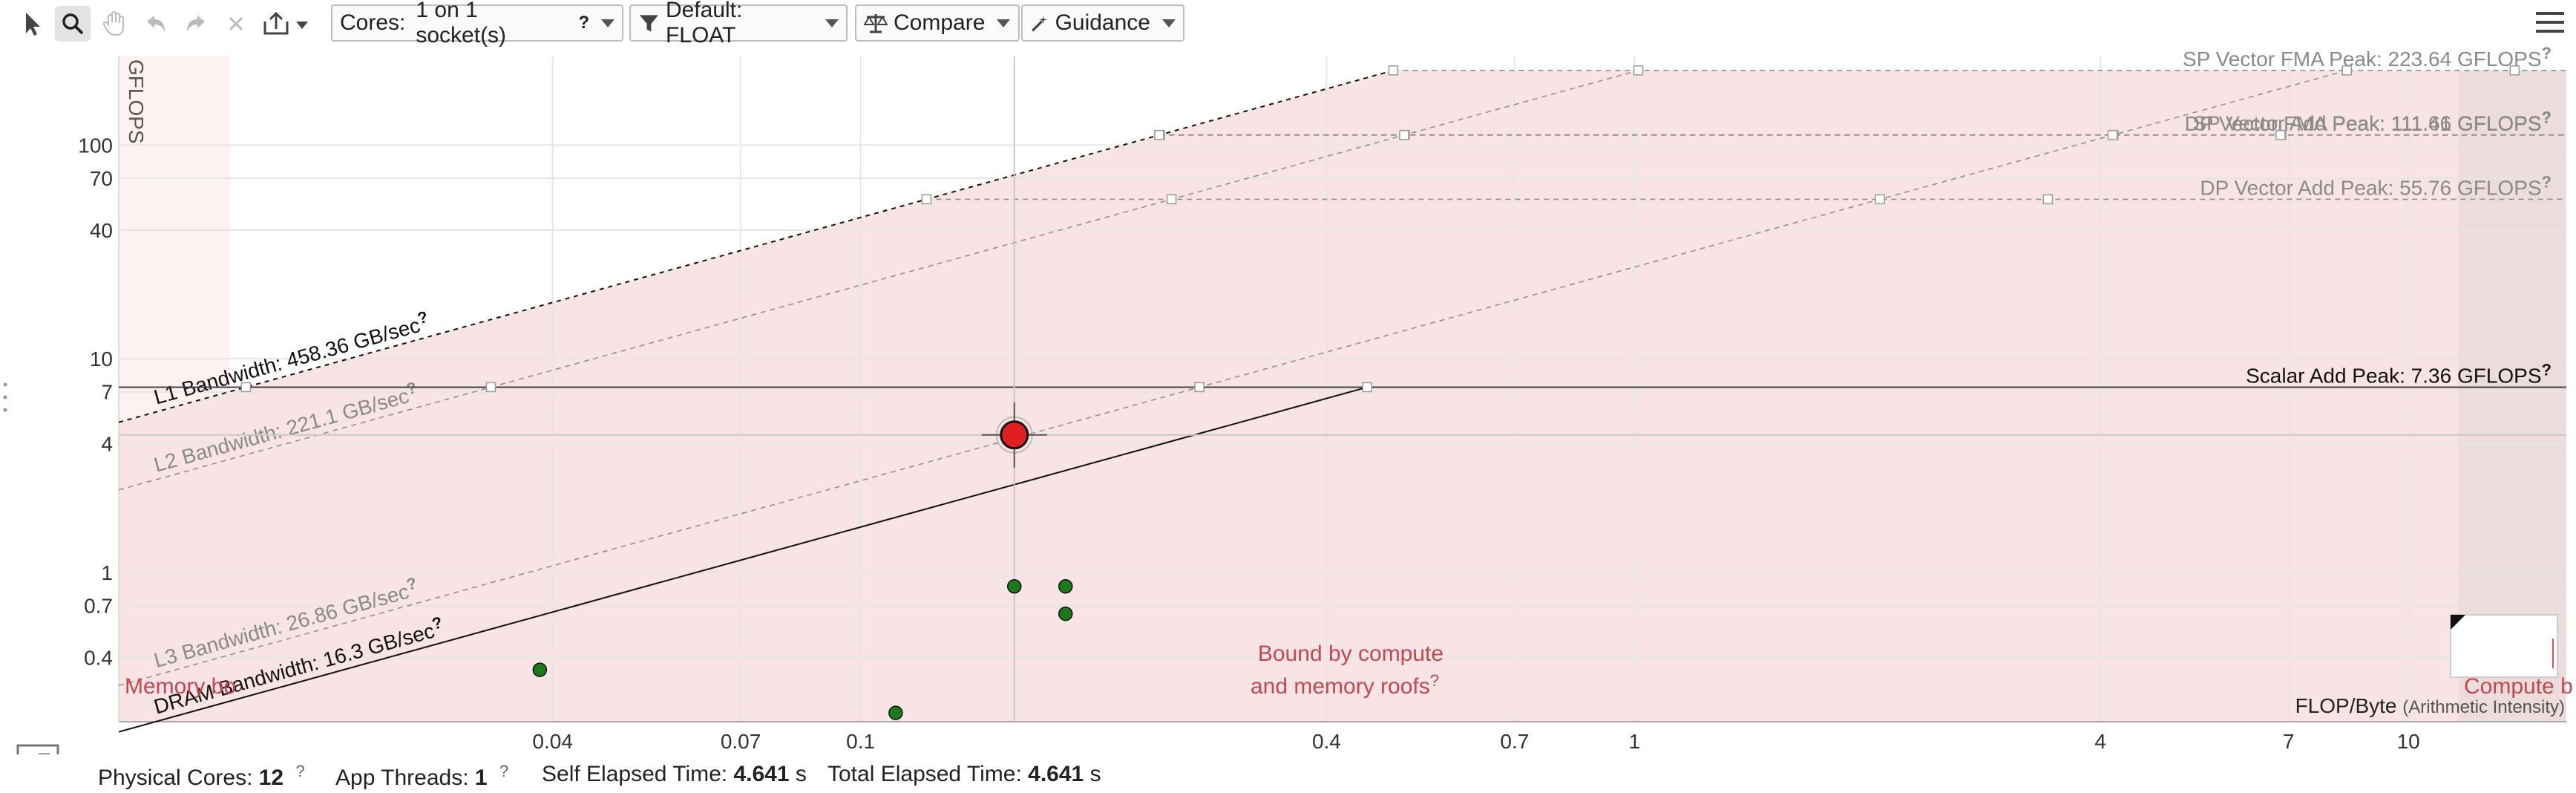  What do you see at coordinates (98, 605) in the screenshot?
I see `y-tick-label: 0.7` at bounding box center [98, 605].